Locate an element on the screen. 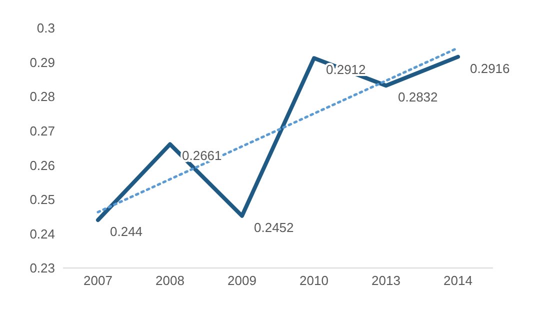 This screenshot has width=551, height=316. y-tick-label: 0.29 is located at coordinates (42, 62).